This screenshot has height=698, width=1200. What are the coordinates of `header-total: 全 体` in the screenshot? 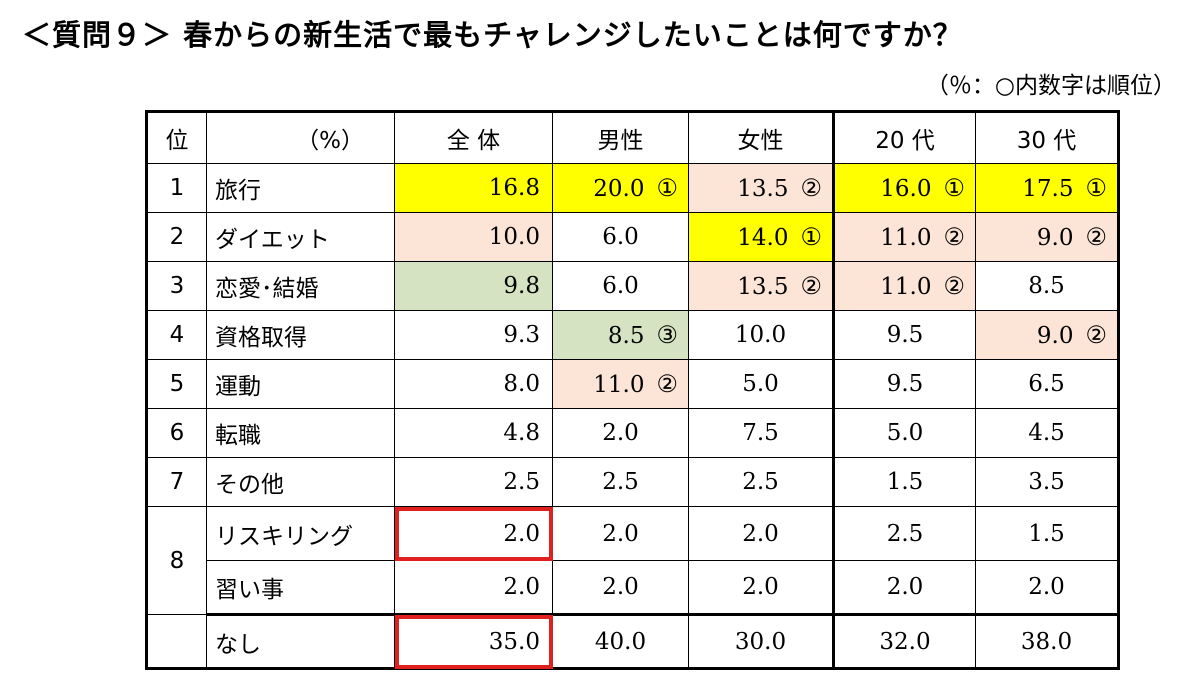 It's located at (473, 137).